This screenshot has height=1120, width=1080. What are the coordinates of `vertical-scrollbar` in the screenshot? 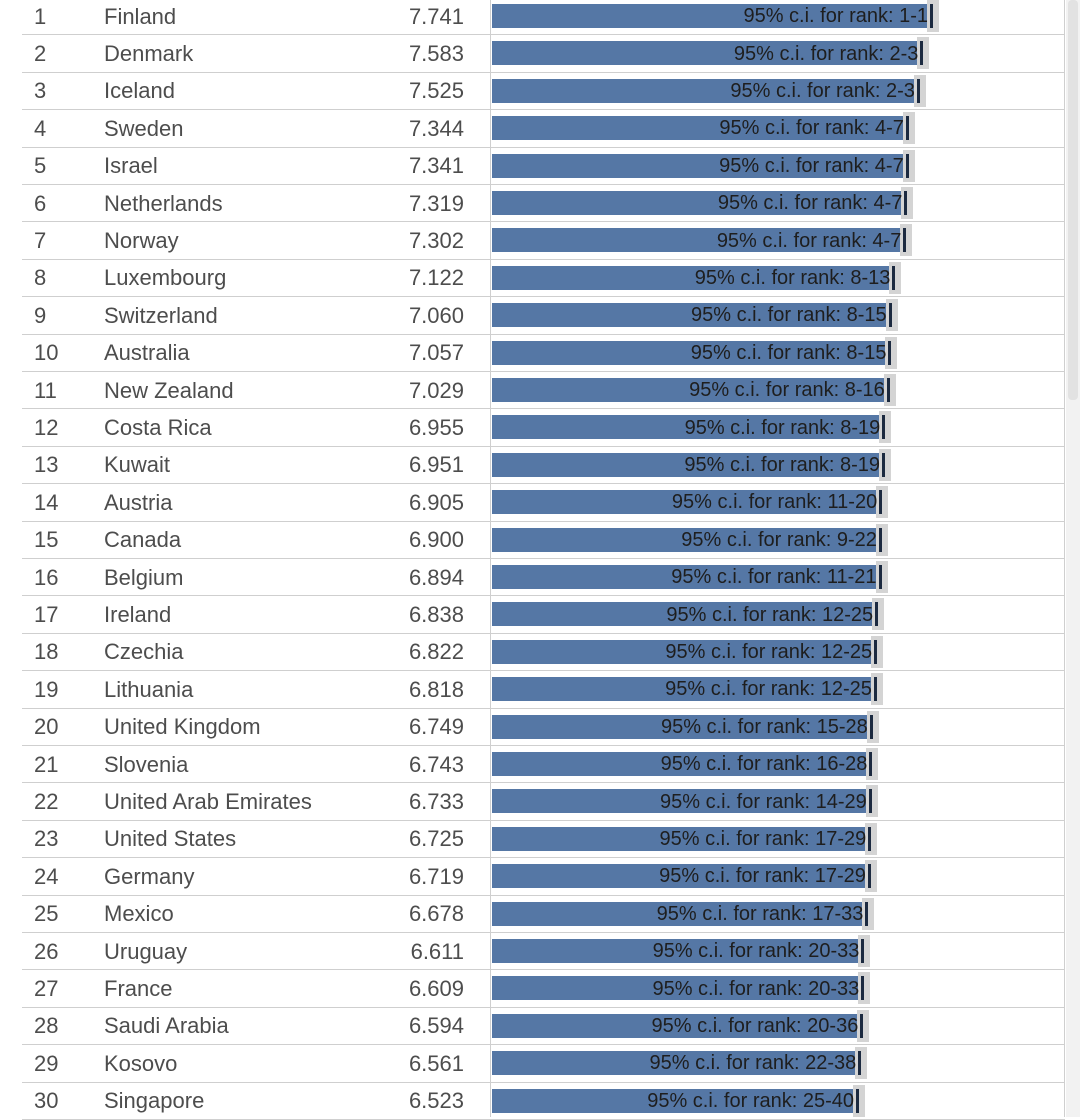 It's located at (1073, 558).